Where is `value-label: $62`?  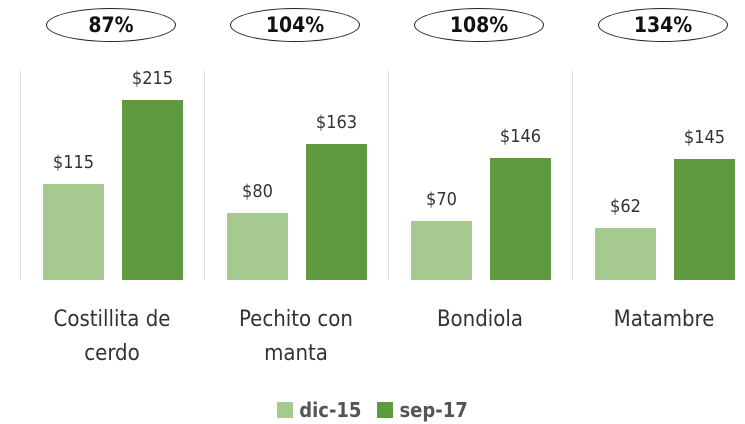
value-label: $62 is located at coordinates (625, 207).